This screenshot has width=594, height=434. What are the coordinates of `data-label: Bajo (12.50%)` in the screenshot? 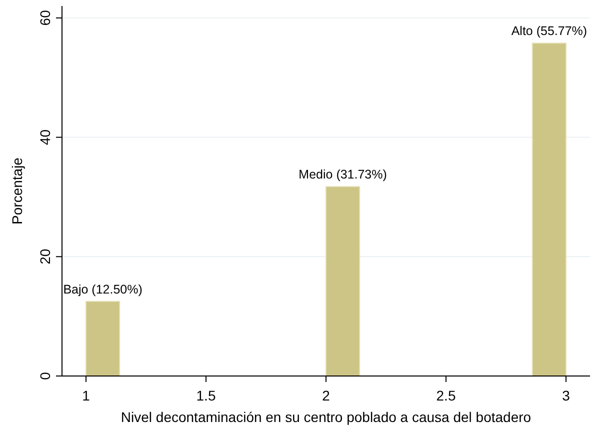 It's located at (102, 289).